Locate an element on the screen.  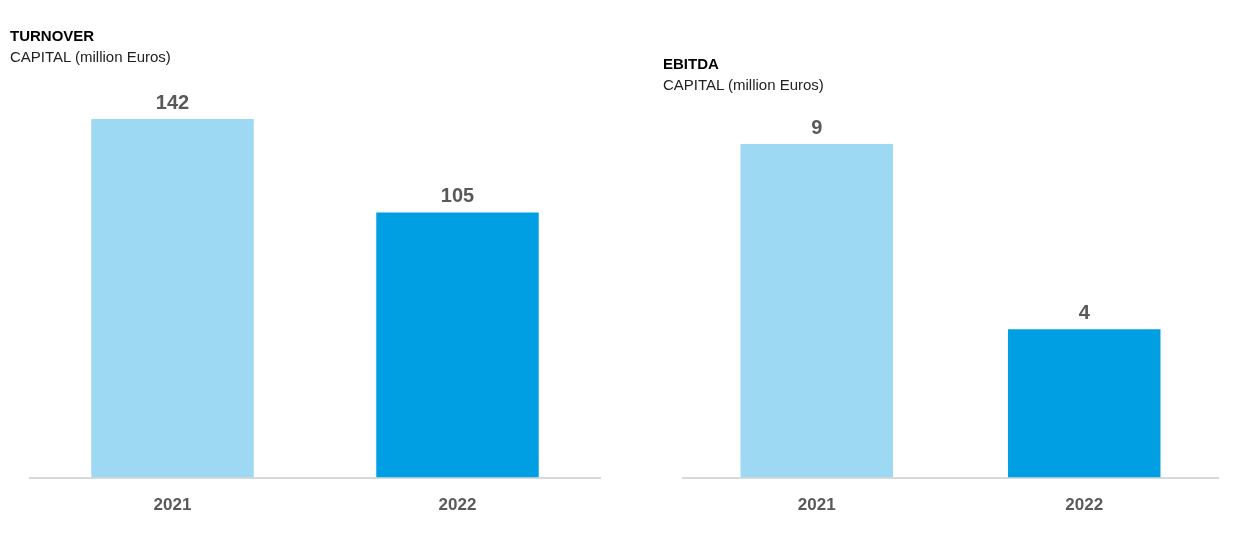
data-label: 142 is located at coordinates (172, 101).